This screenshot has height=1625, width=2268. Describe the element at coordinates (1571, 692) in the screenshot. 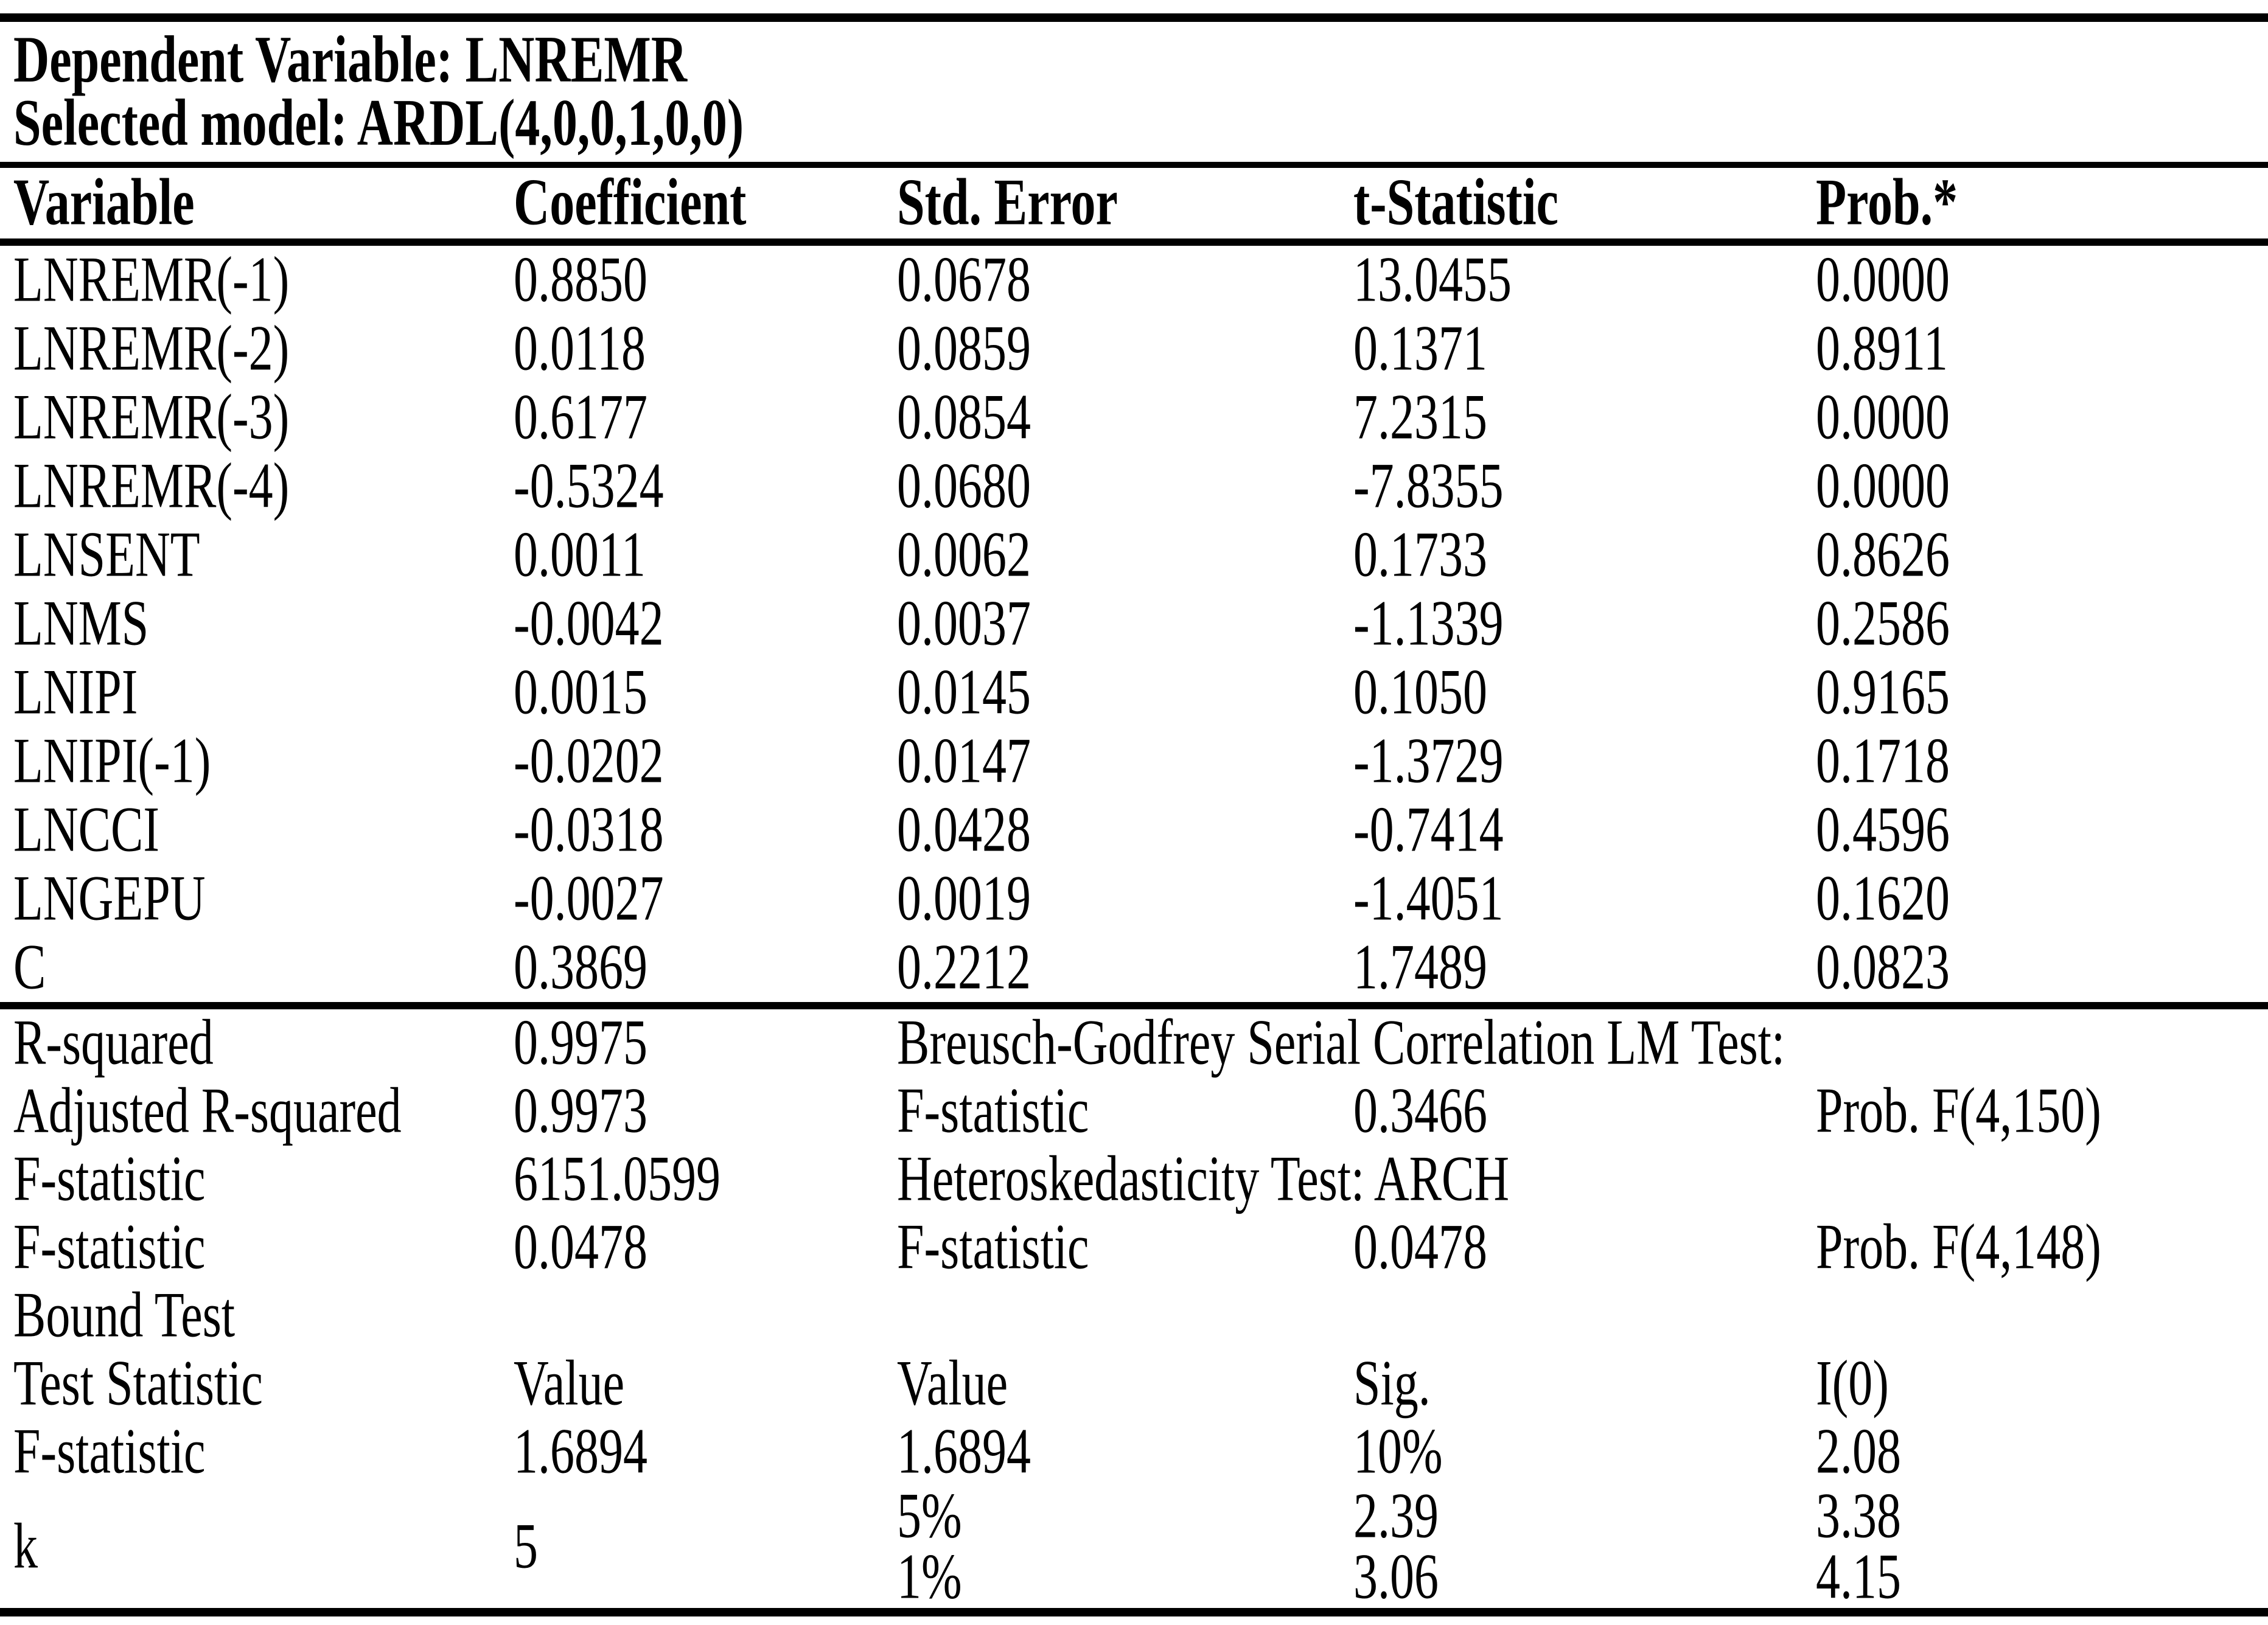

I see `t-statistic-cell: 0.1050` at that location.